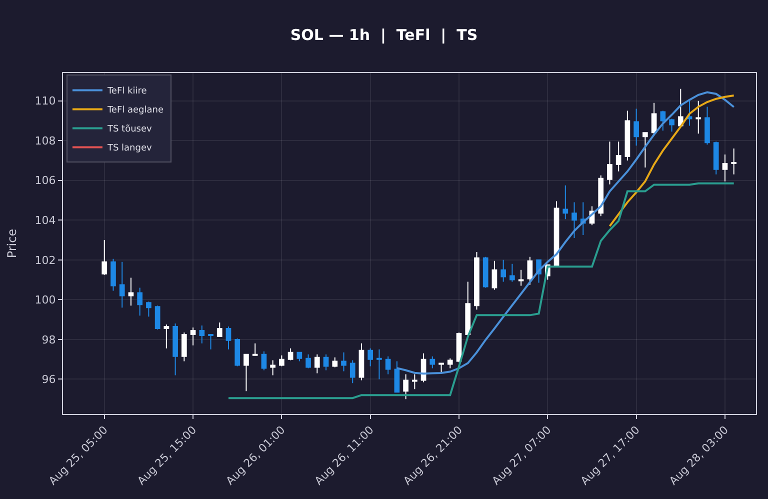  Describe the element at coordinates (45, 181) in the screenshot. I see `y-tick-label: 106` at that location.